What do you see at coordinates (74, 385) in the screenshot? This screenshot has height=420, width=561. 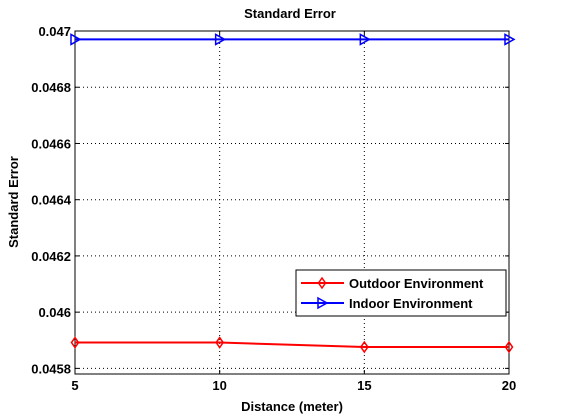 I see `x-tick-label: 5` at bounding box center [74, 385].